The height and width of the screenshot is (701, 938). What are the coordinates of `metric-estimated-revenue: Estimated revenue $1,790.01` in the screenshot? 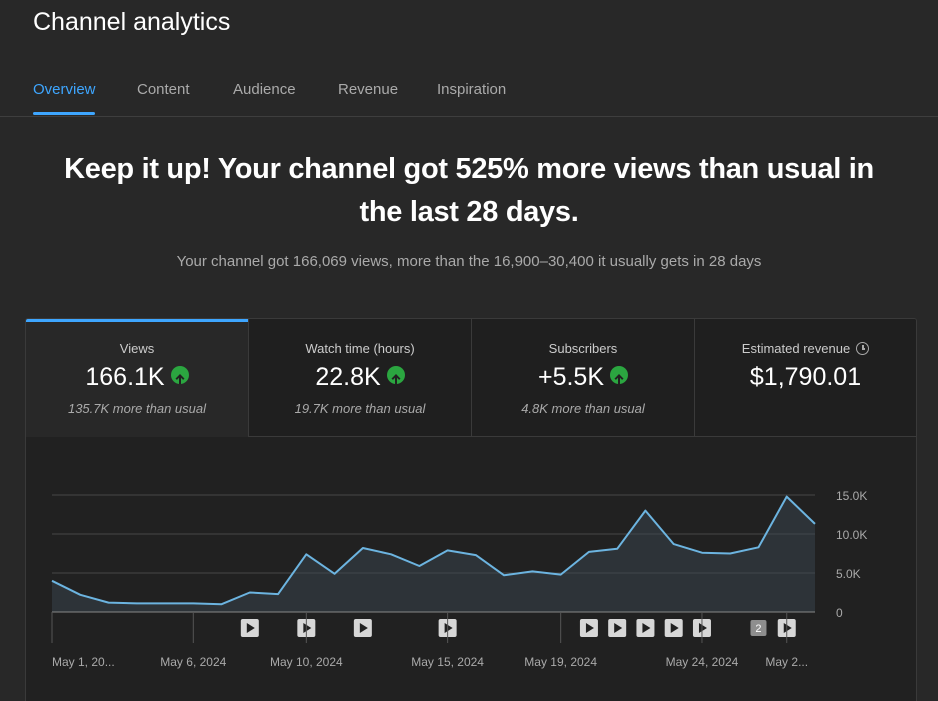 It's located at (805, 378).